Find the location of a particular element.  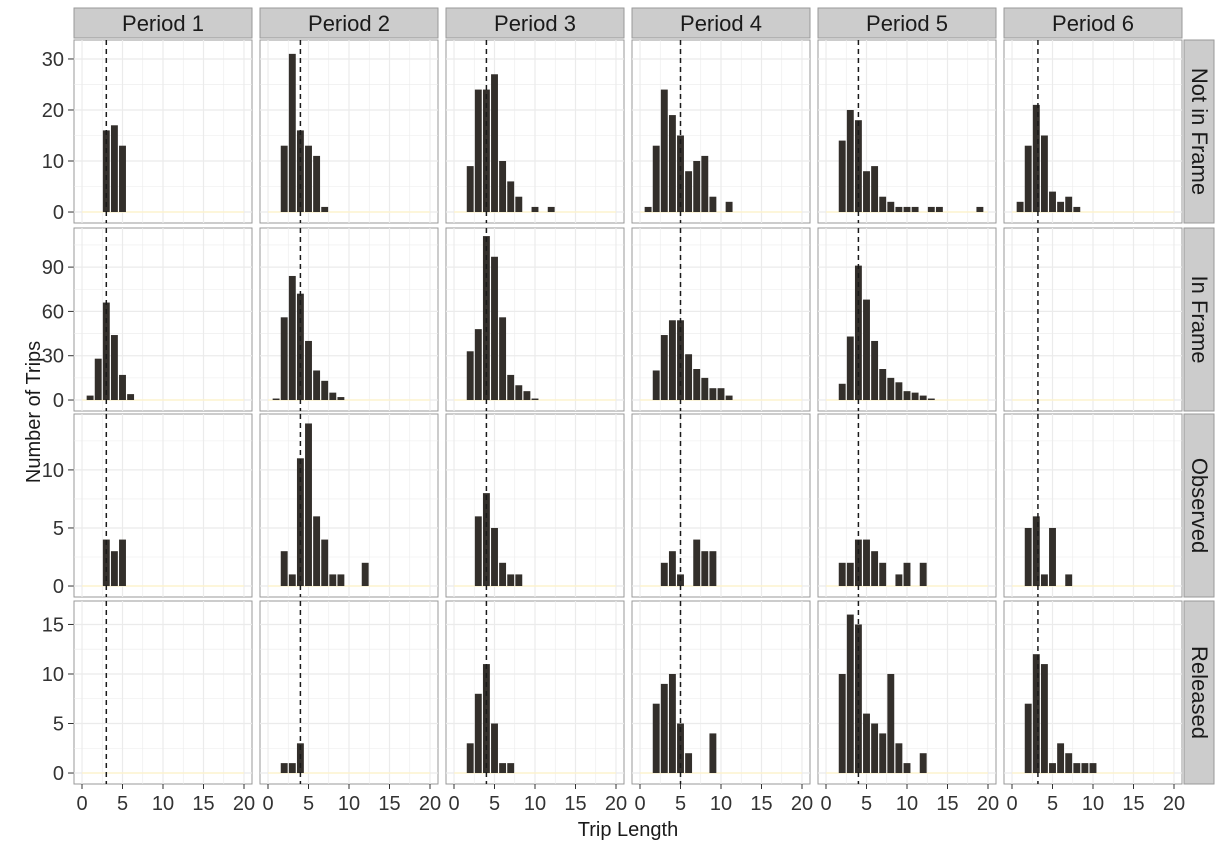

row-strip-released is located at coordinates (1199, 692).